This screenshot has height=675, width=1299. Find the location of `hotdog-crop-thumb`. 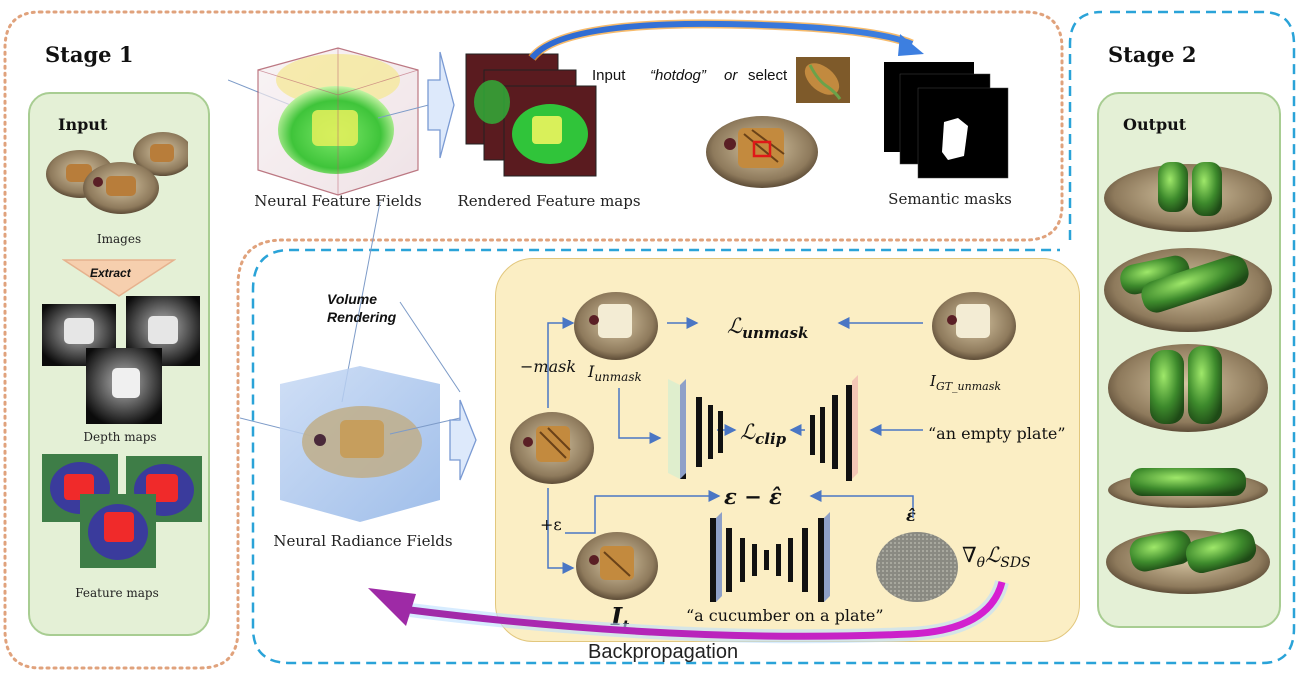

hotdog-crop-thumb is located at coordinates (823, 80).